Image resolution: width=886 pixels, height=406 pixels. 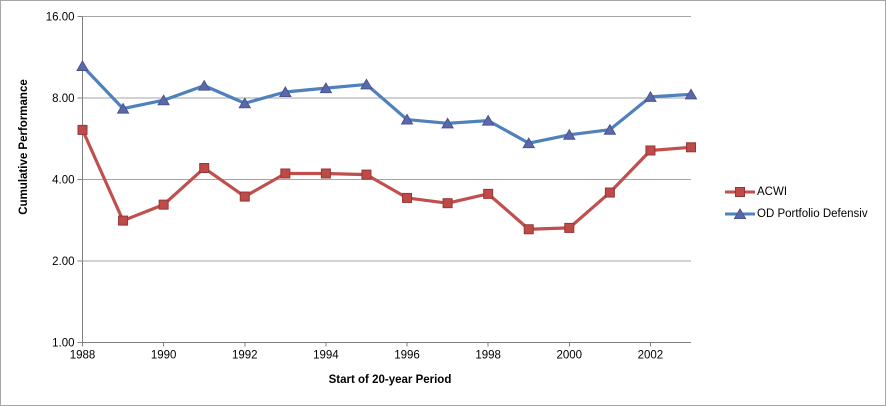 What do you see at coordinates (326, 356) in the screenshot?
I see `x-tick-label: 1994` at bounding box center [326, 356].